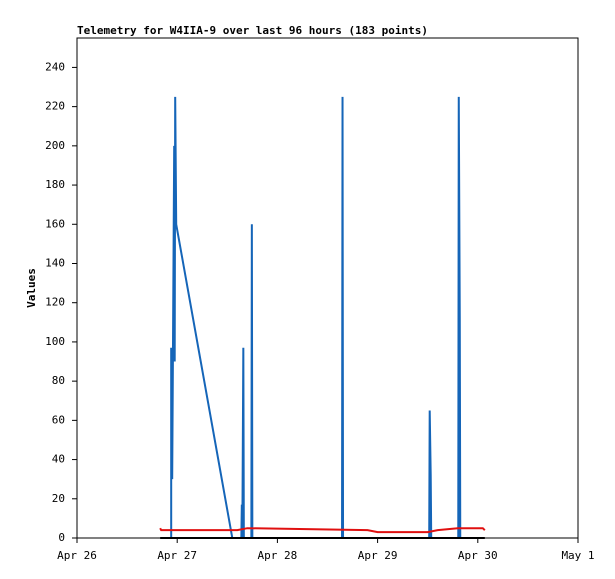 This screenshot has height=579, width=615. I want to click on y-tick-label: 140, so click(55, 262).